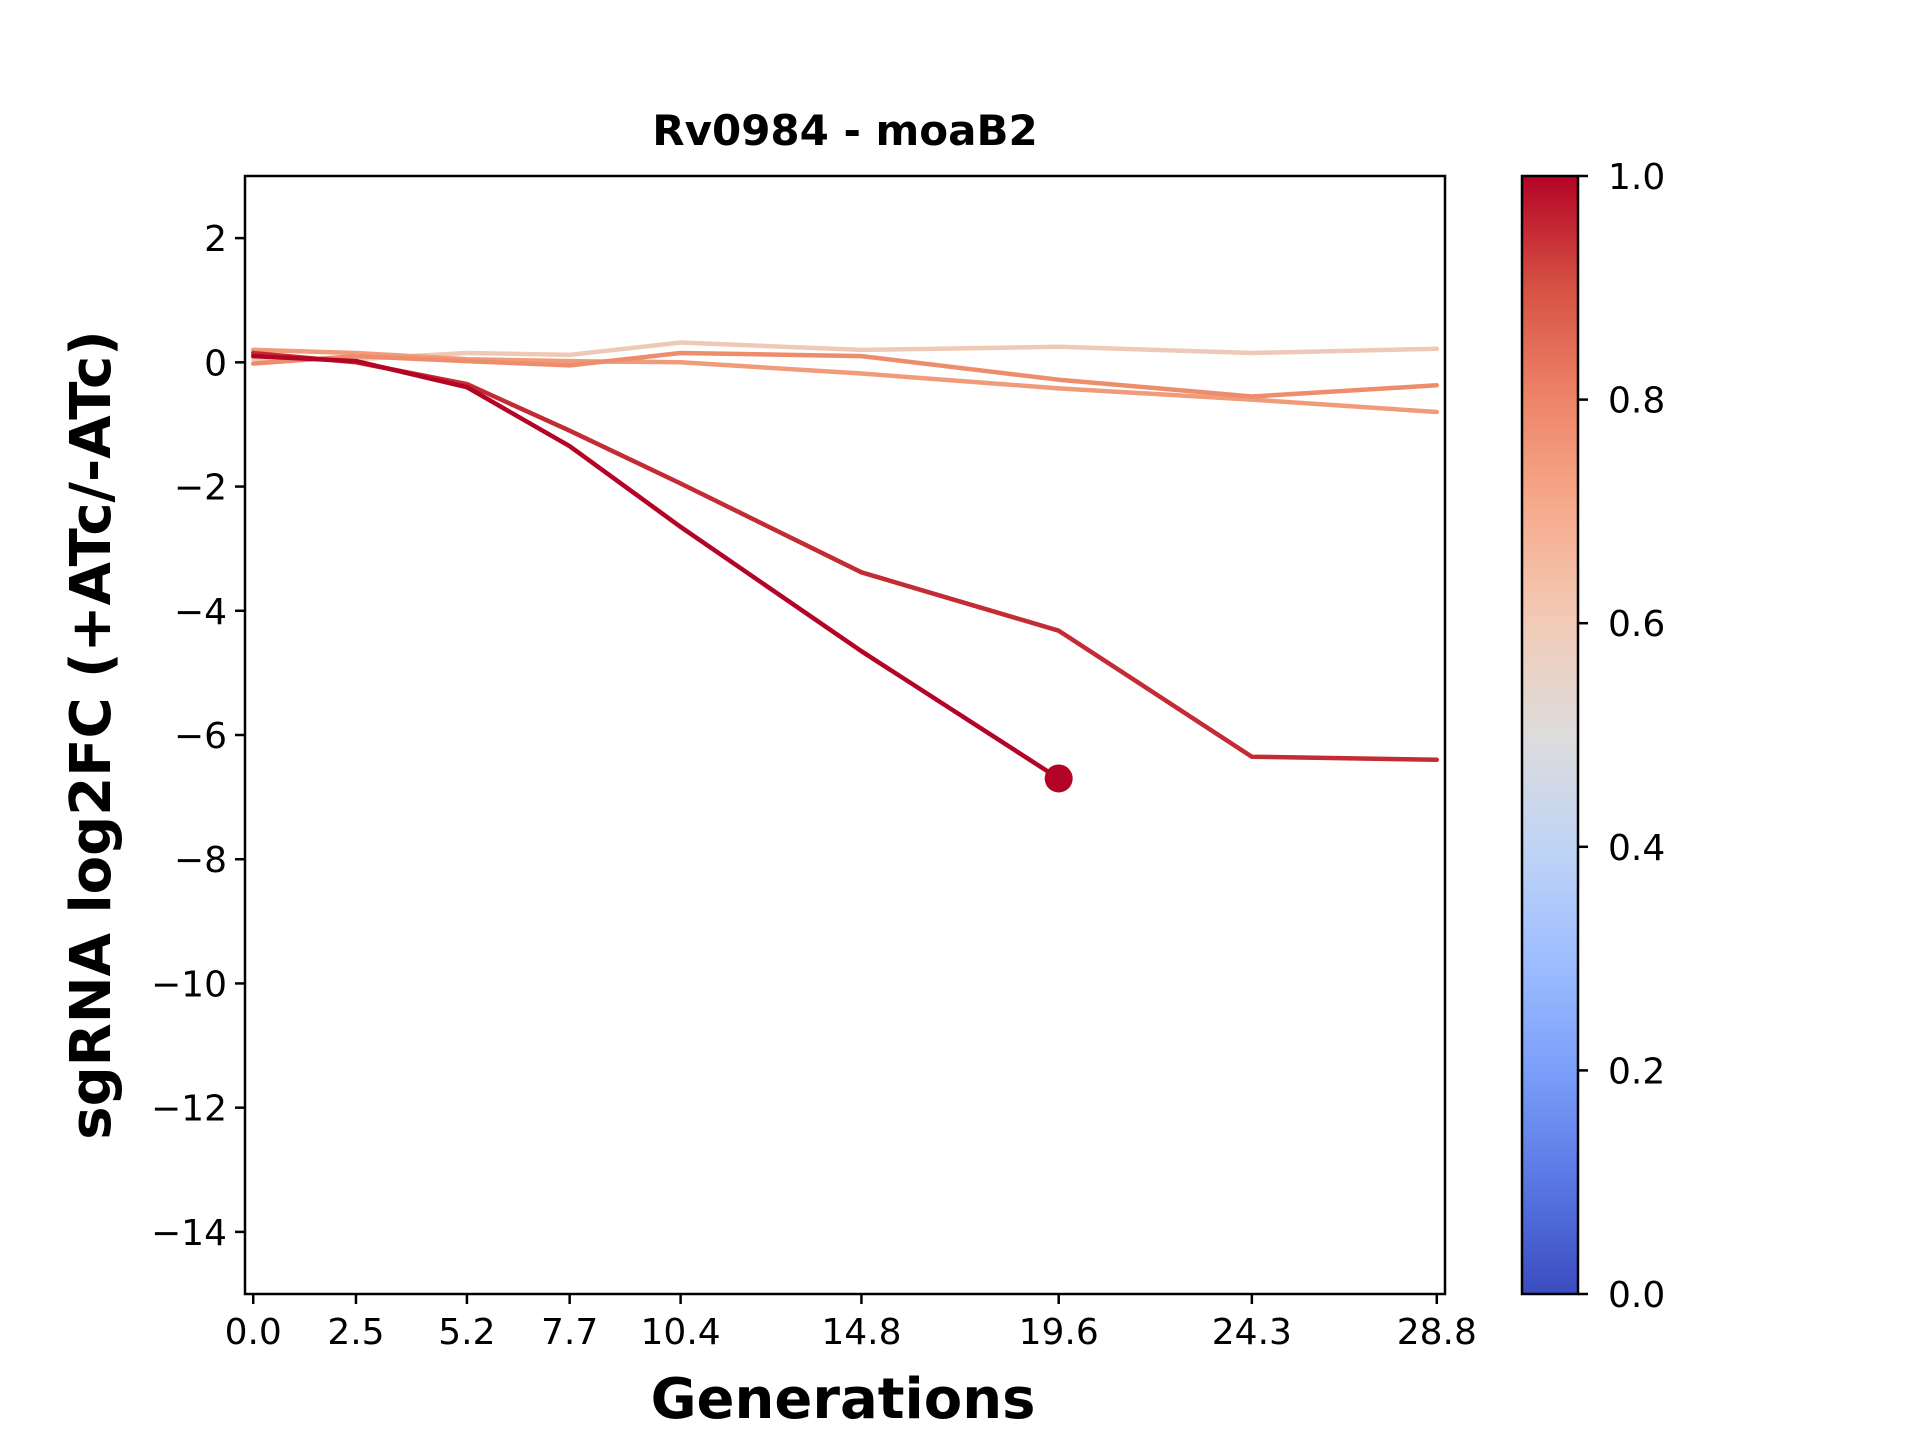 This screenshot has width=1920, height=1440. Describe the element at coordinates (189, 1233) in the screenshot. I see `y-tick-label: −14` at that location.